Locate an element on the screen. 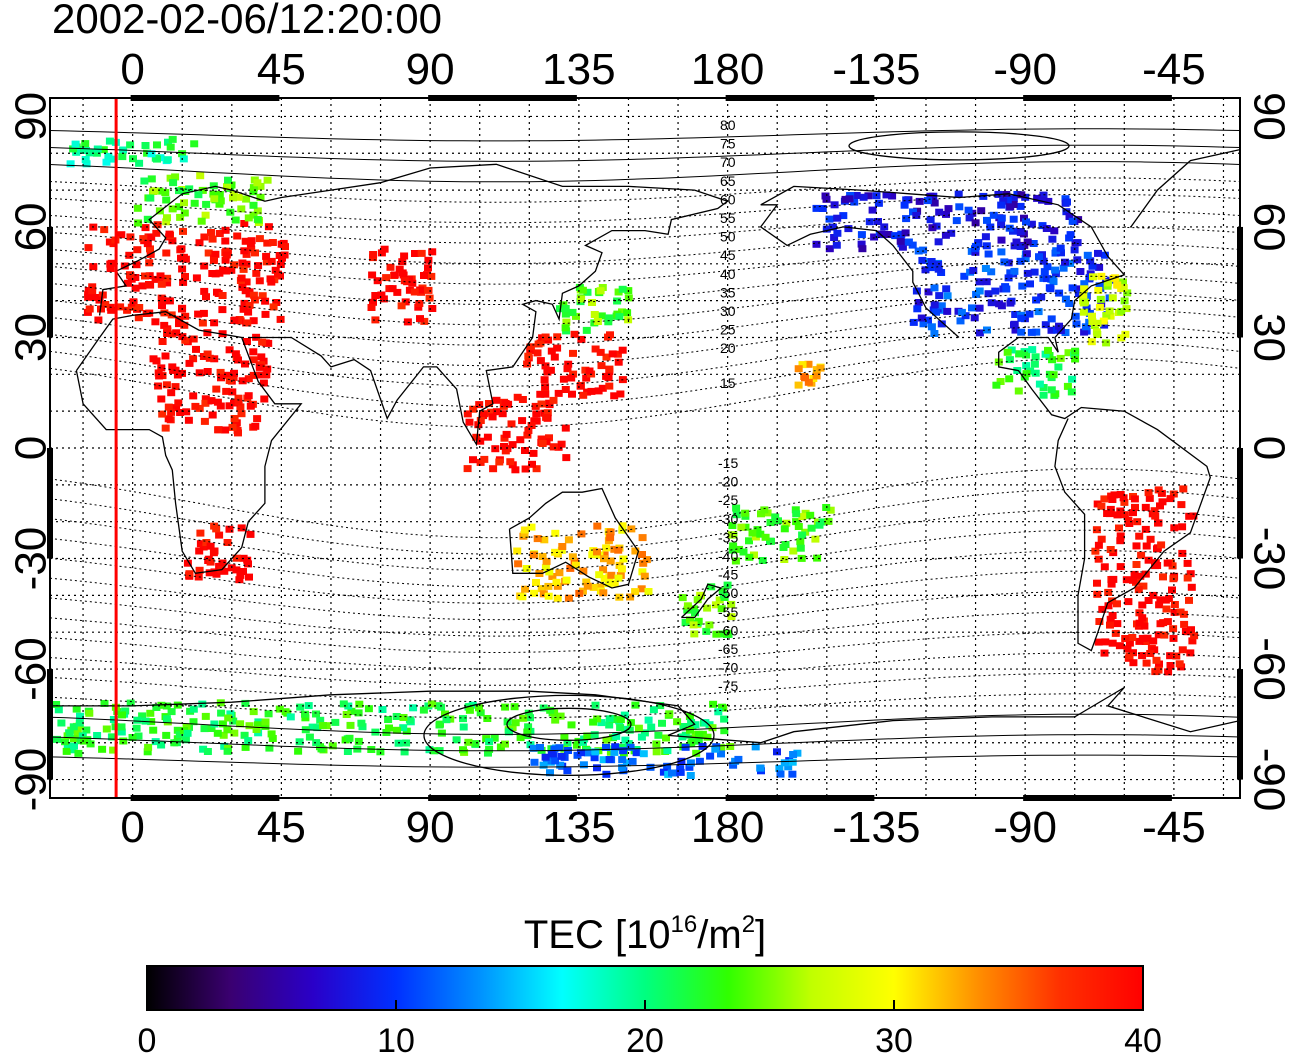 This screenshot has height=1057, width=1292. colorbar-tick-label: 30 is located at coordinates (894, 1039).